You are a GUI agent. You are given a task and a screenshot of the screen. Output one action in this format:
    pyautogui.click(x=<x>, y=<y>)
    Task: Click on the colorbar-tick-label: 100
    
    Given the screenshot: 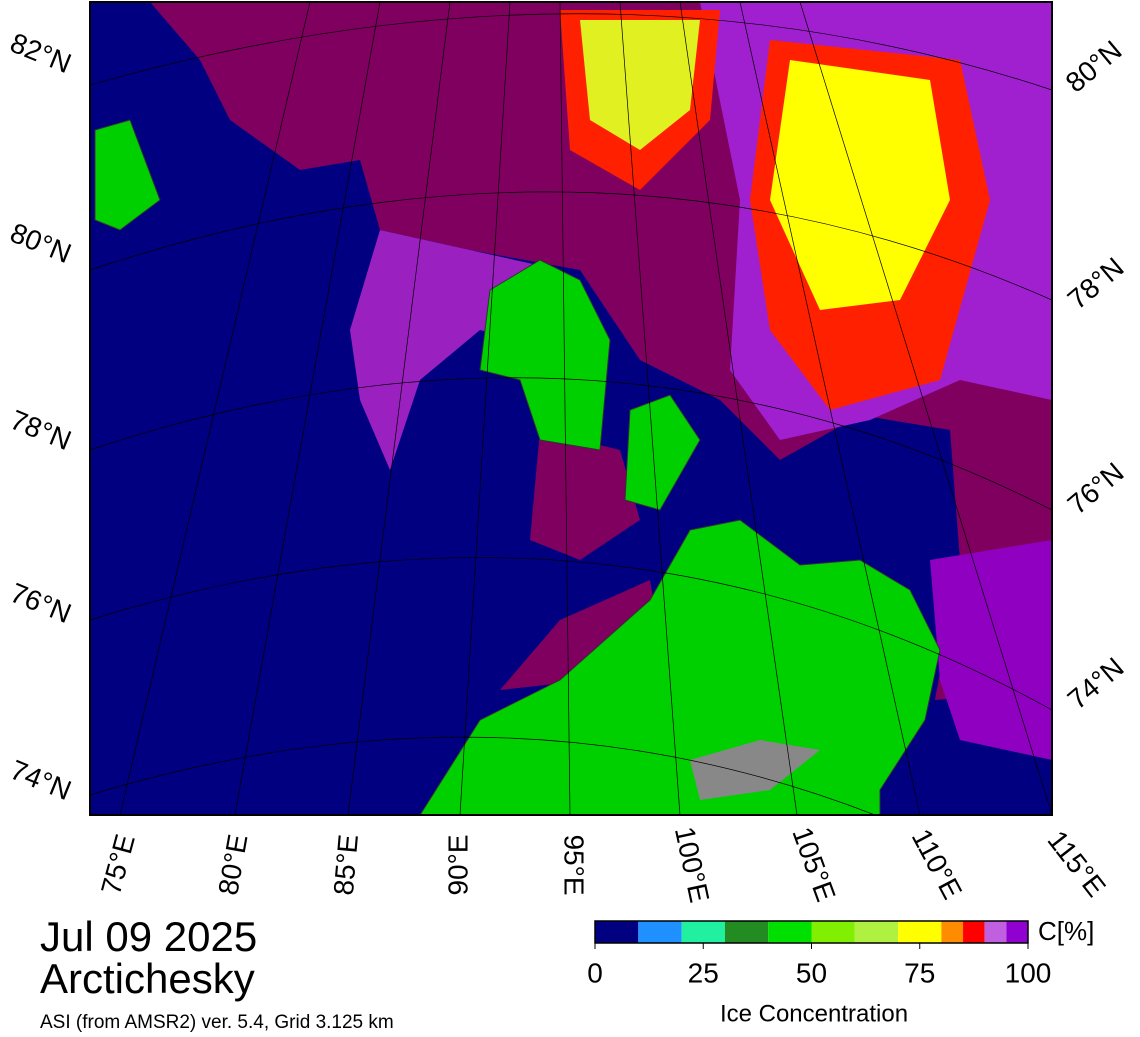 What is the action you would take?
    pyautogui.click(x=1028, y=972)
    